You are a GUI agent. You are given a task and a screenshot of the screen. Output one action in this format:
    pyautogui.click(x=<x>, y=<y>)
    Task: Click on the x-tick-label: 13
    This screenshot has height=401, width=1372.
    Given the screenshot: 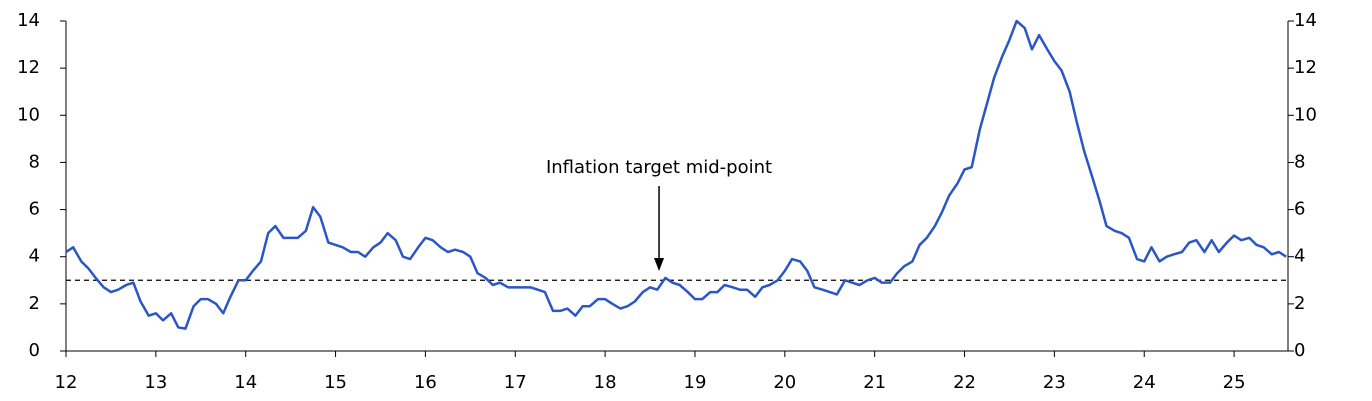 What is the action you would take?
    pyautogui.click(x=155, y=382)
    